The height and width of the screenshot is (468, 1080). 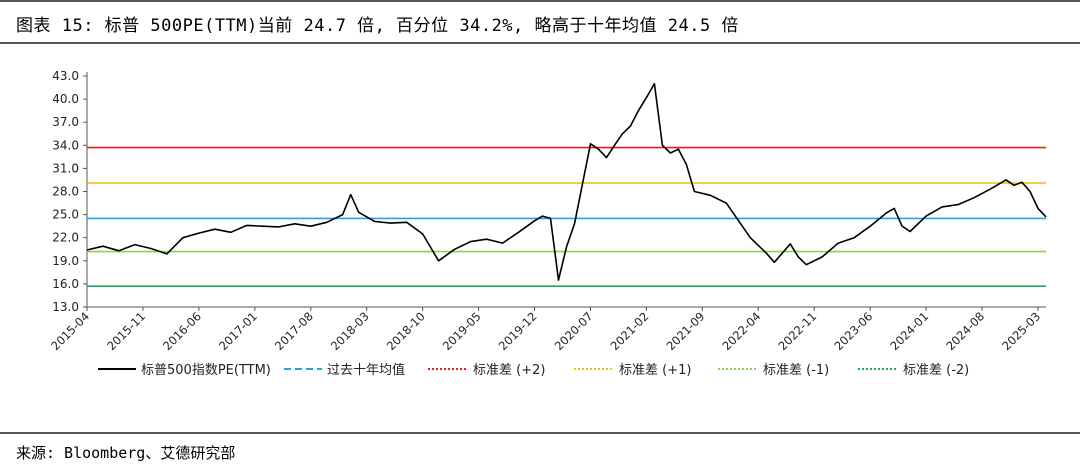 I want to click on x-tick-label: 2022-11, so click(x=797, y=331).